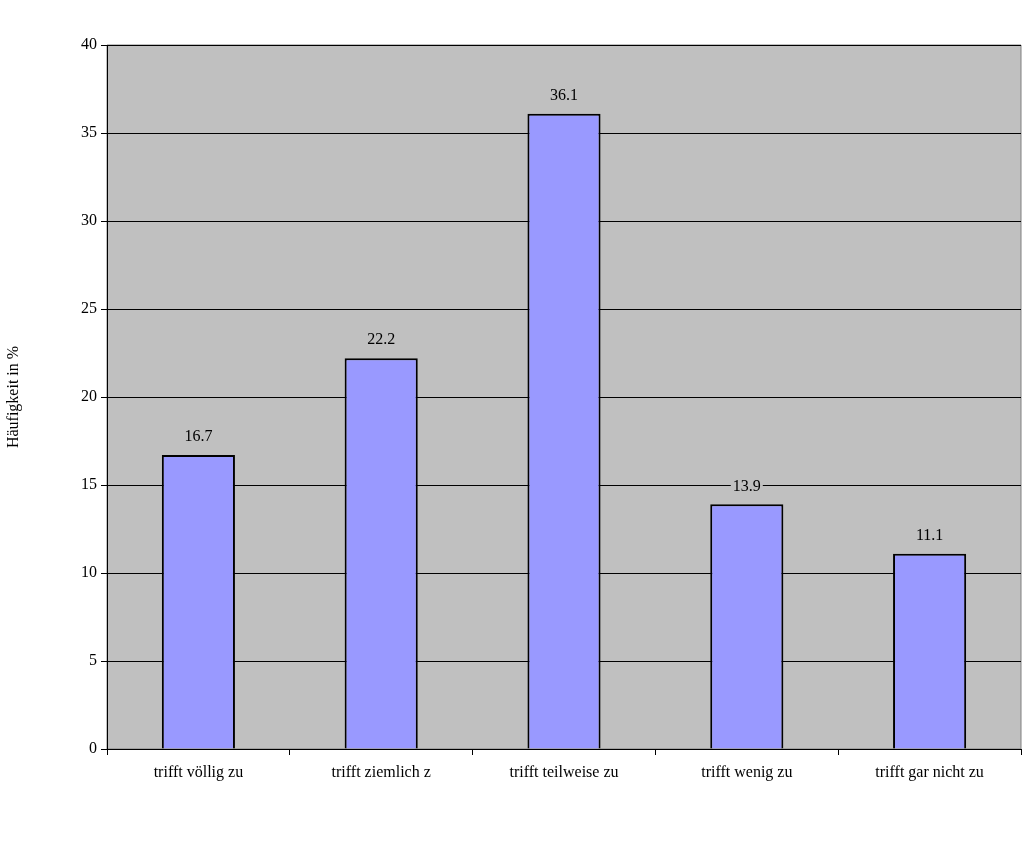  I want to click on y-tick-label: 25, so click(89, 308).